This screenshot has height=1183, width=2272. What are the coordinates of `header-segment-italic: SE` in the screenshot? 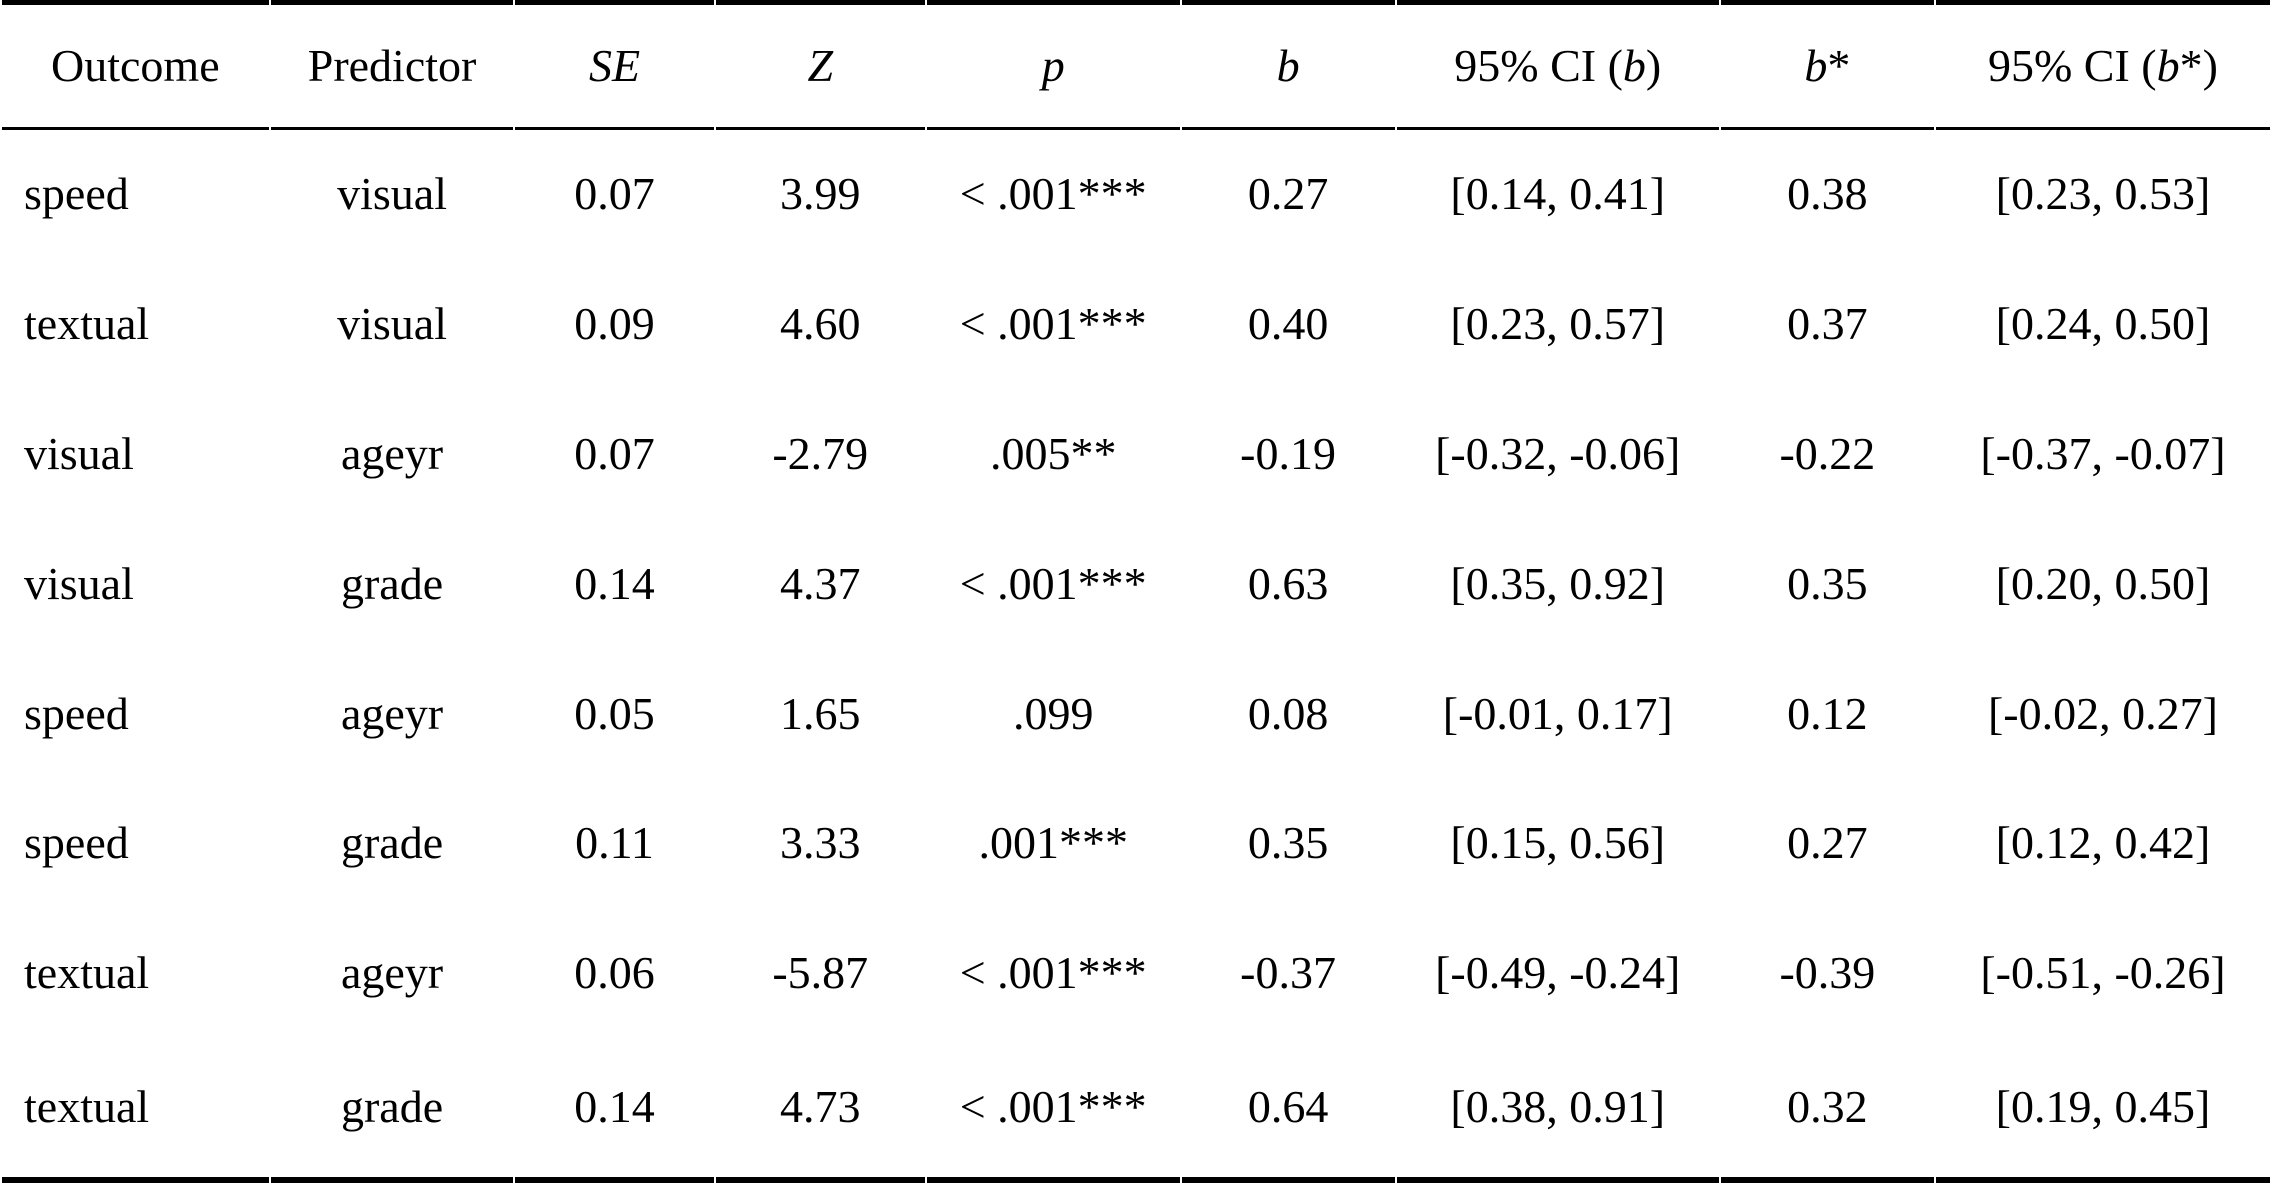 It's located at (614, 65).